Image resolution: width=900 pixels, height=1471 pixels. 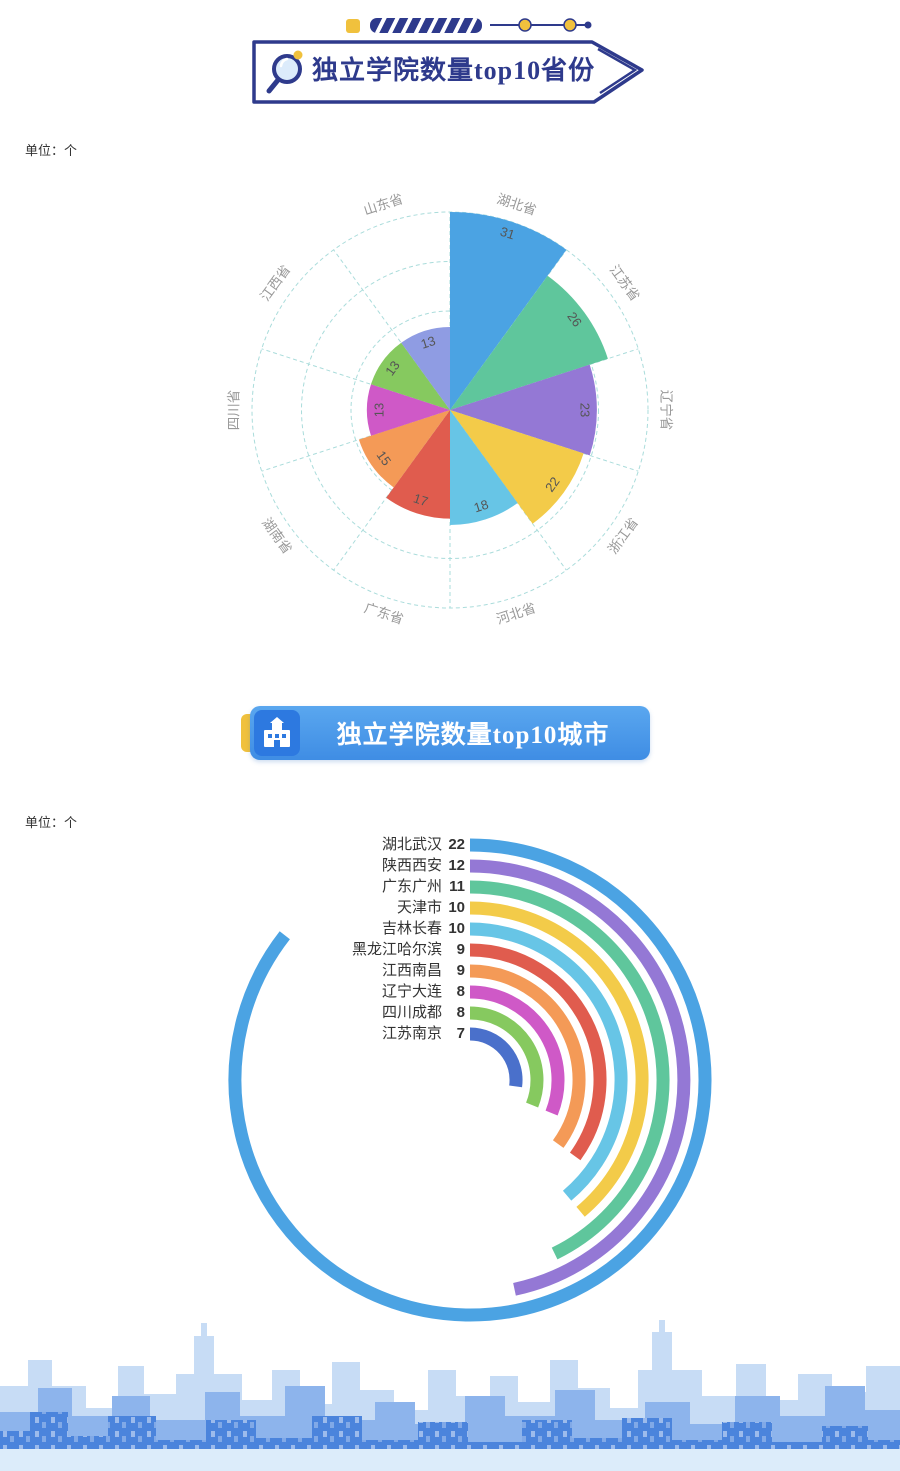 What do you see at coordinates (384, 458) in the screenshot?
I see `sector-value-label: 15` at bounding box center [384, 458].